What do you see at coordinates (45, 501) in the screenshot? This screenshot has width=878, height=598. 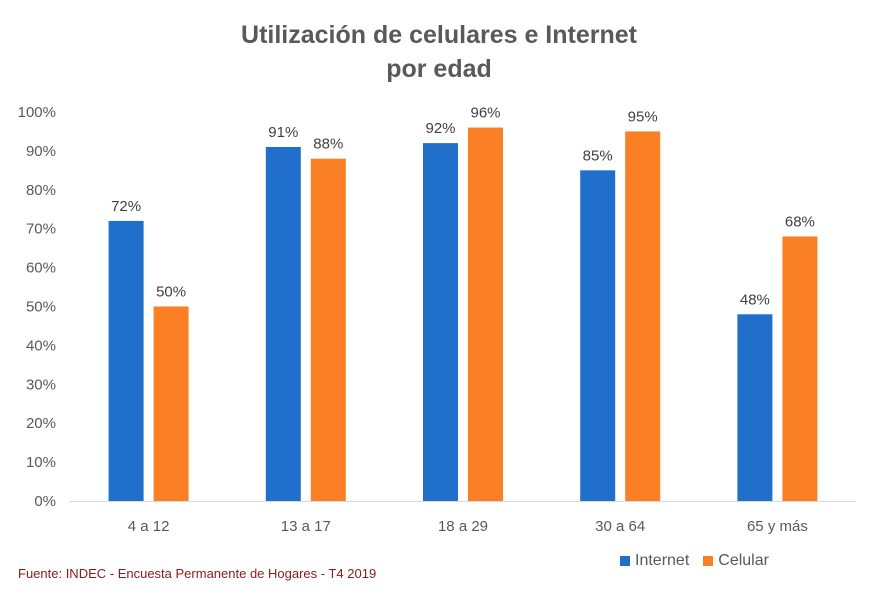 I see `y-tick-label: 0%` at bounding box center [45, 501].